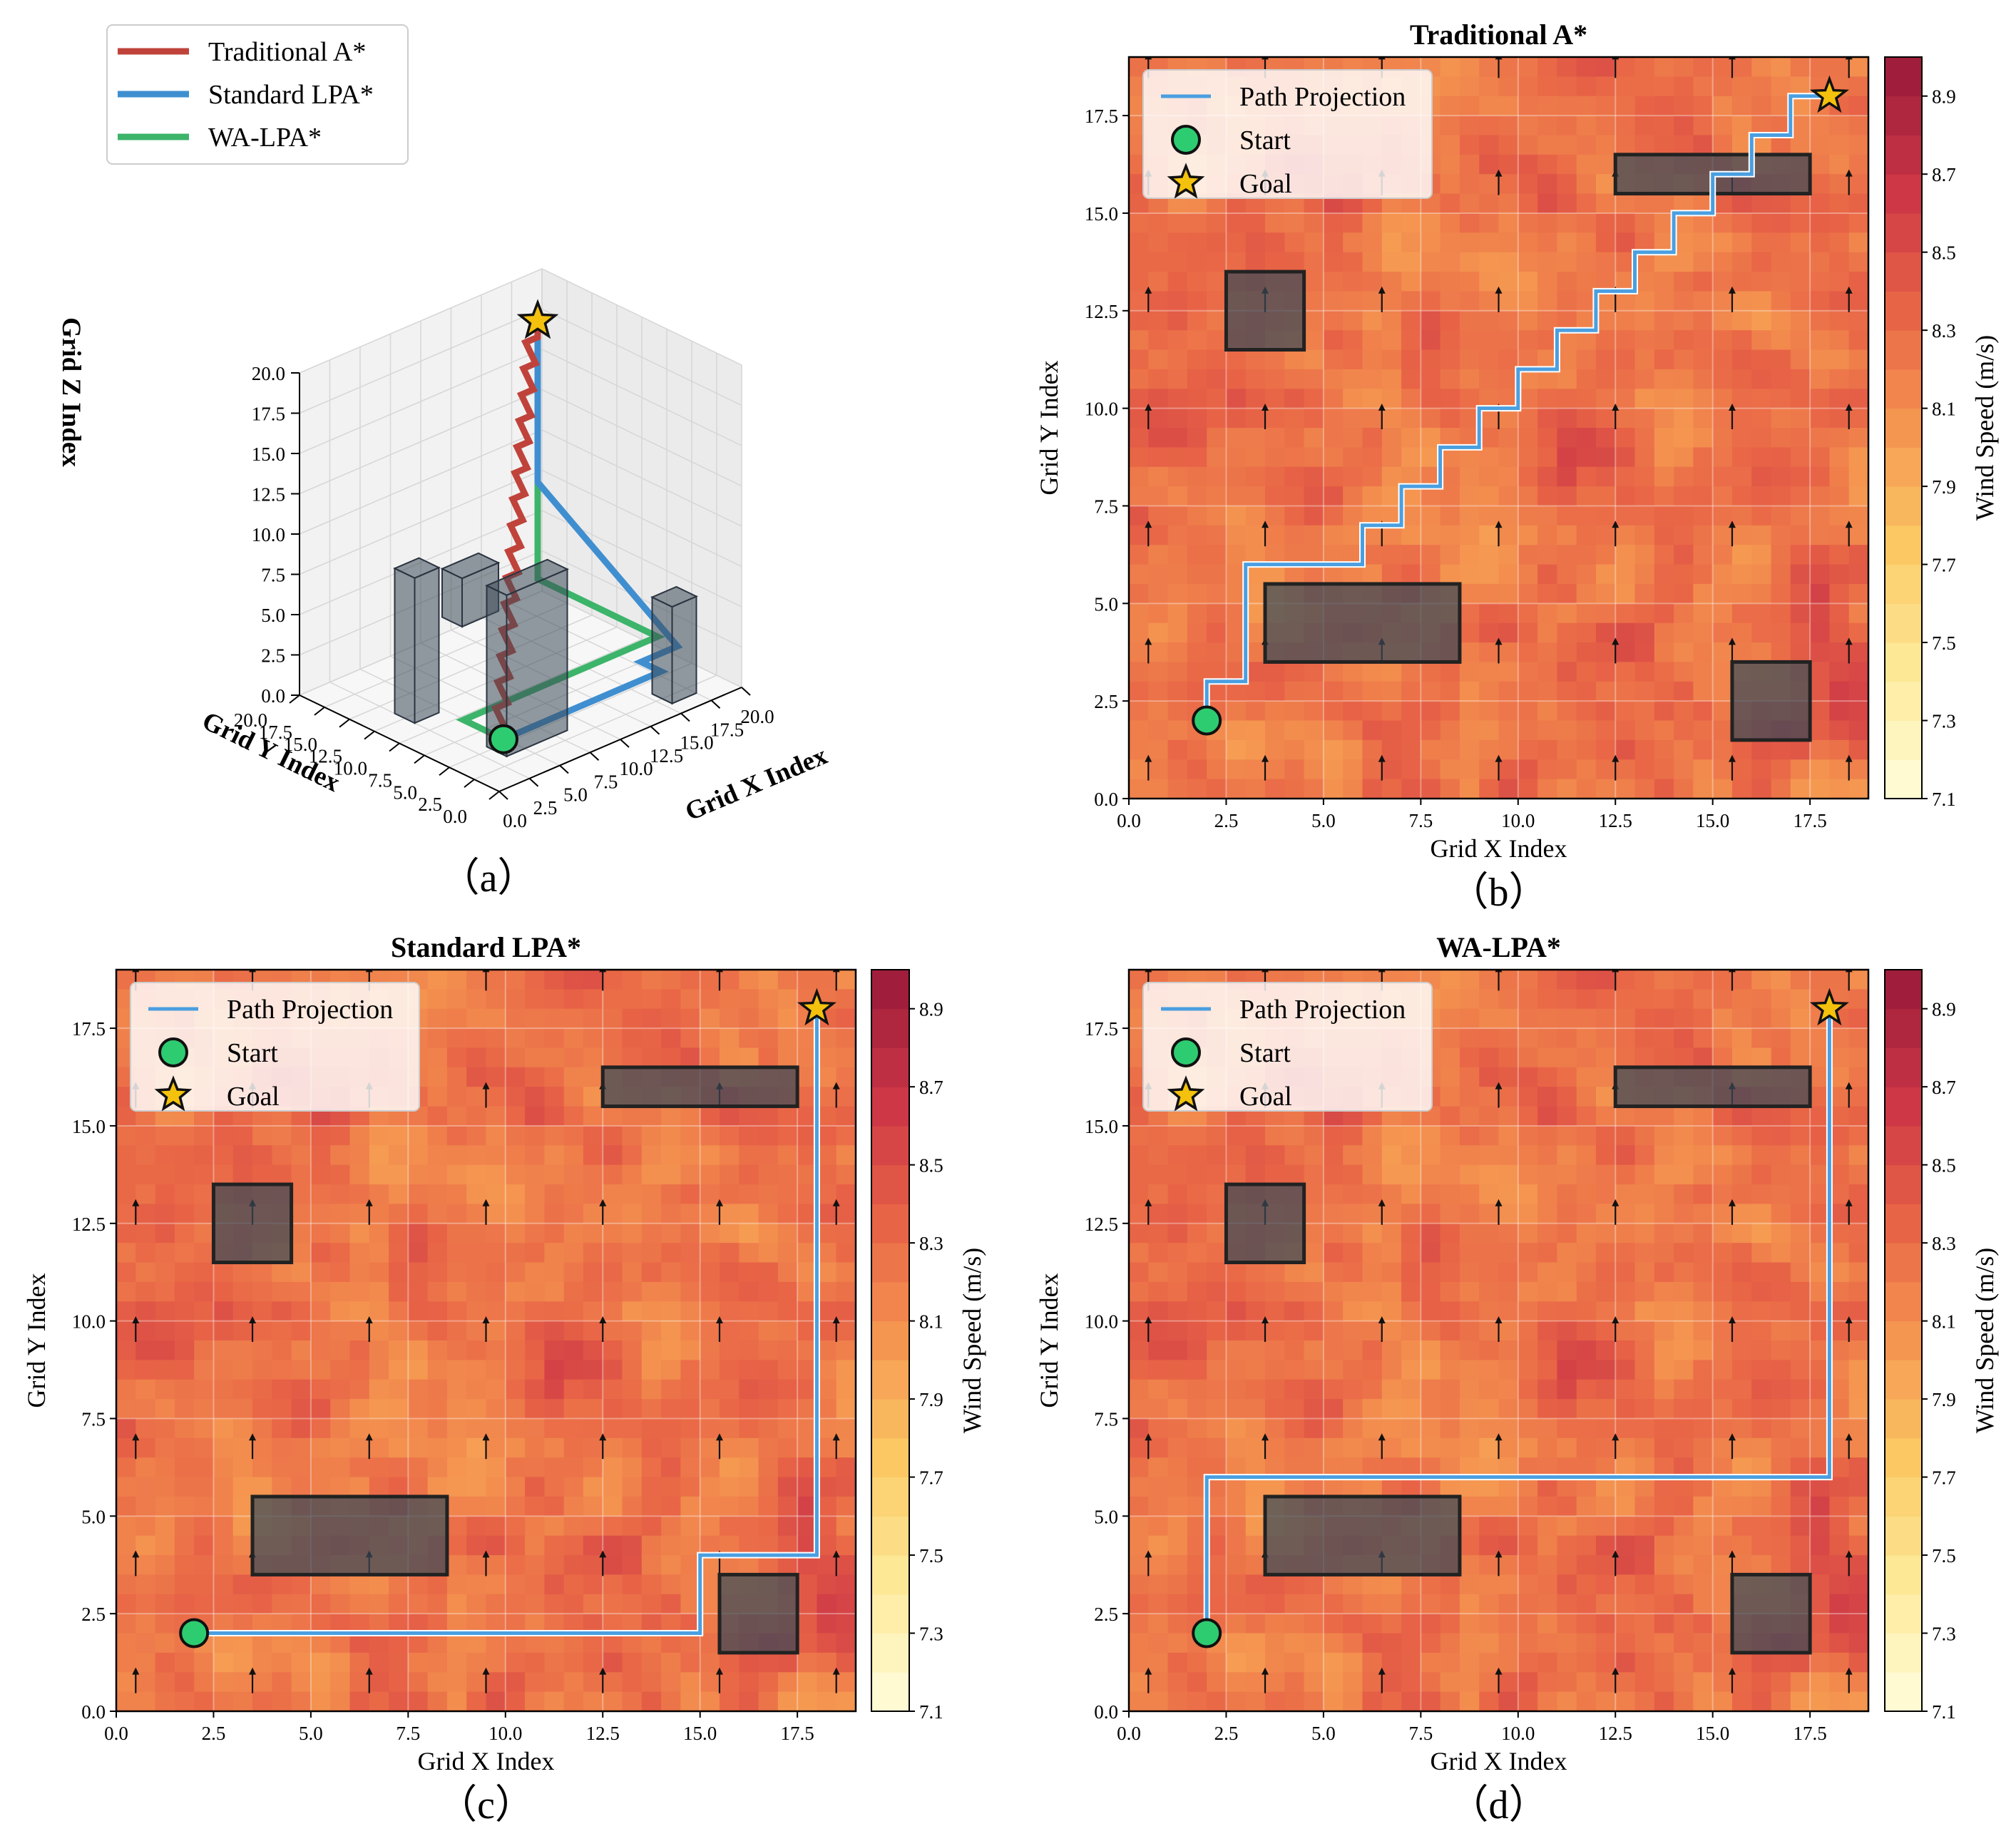 The height and width of the screenshot is (1846, 2016). What do you see at coordinates (1499, 1761) in the screenshot?
I see `x-axis-label: Grid X Index` at bounding box center [1499, 1761].